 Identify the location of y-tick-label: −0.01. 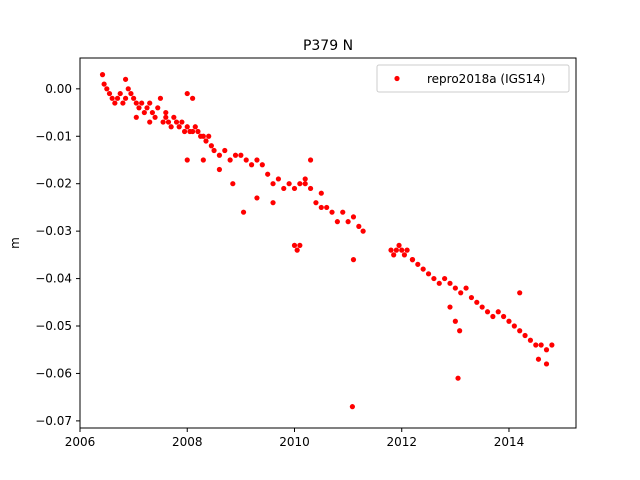
(53, 136).